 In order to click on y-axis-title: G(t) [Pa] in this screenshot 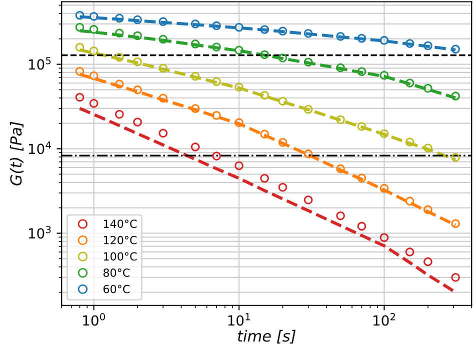, I will do `click(17, 154)`.